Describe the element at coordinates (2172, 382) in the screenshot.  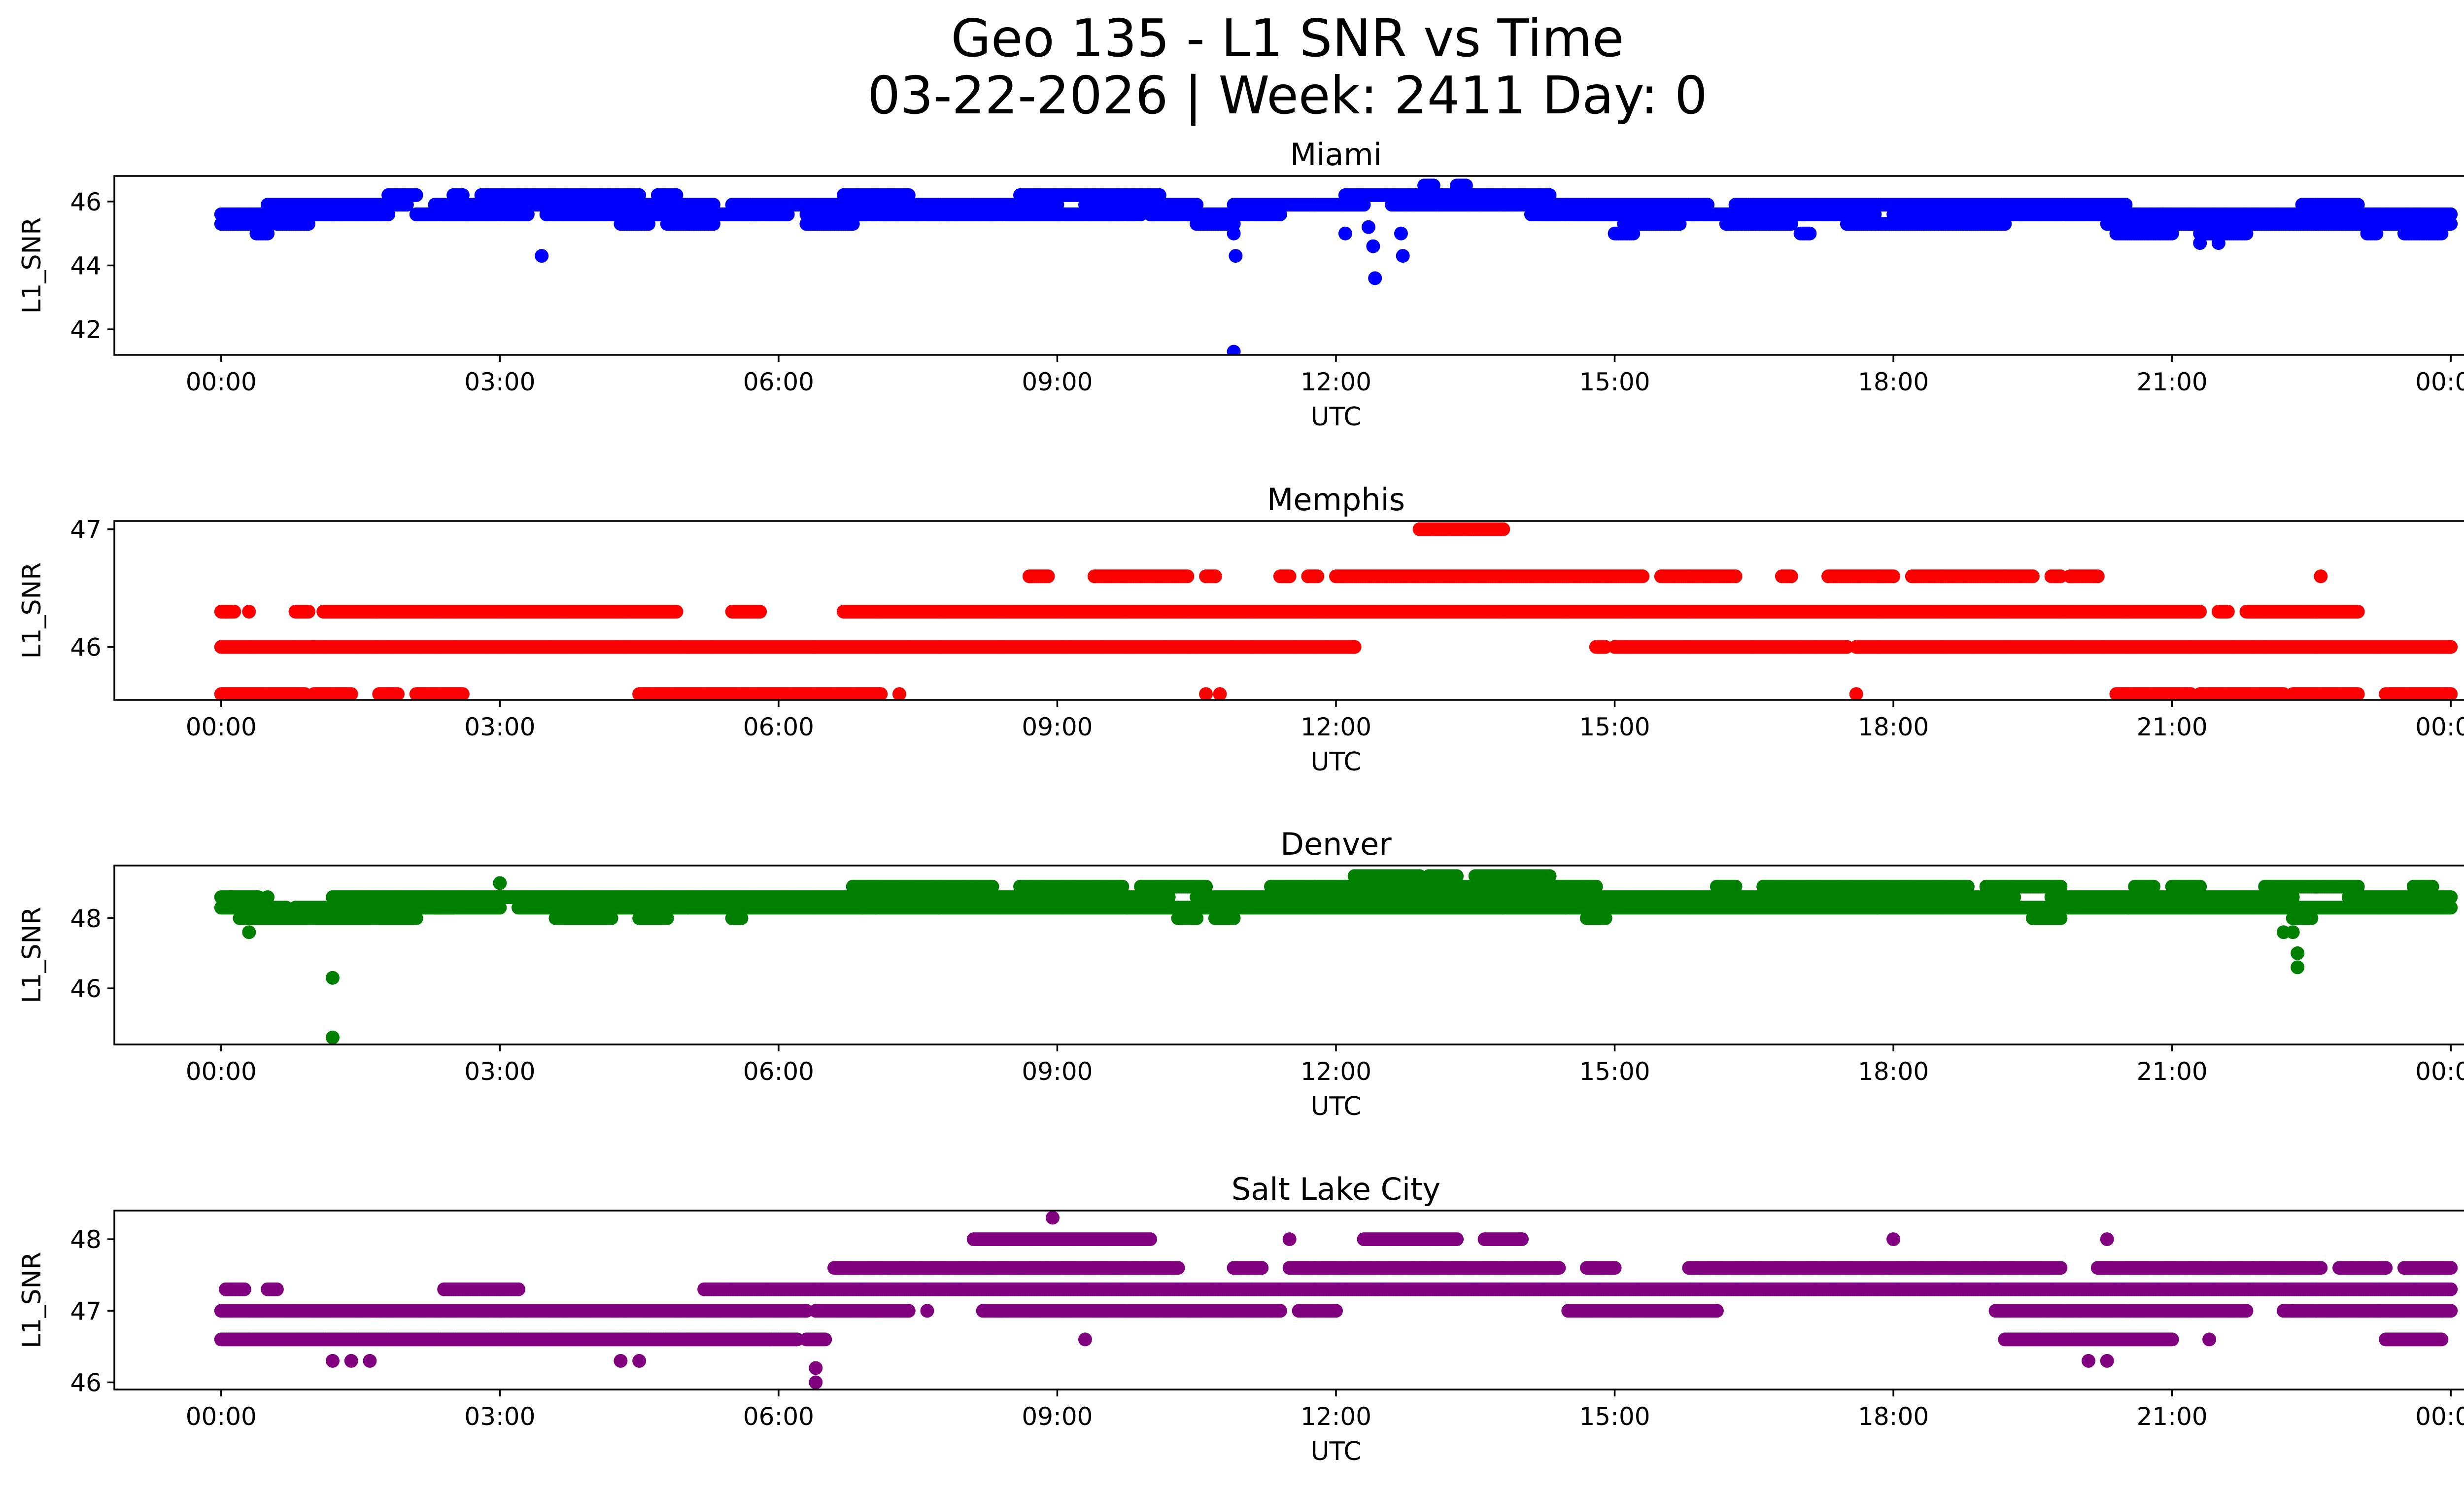
I see `x-tick-label: 21:00` at that location.